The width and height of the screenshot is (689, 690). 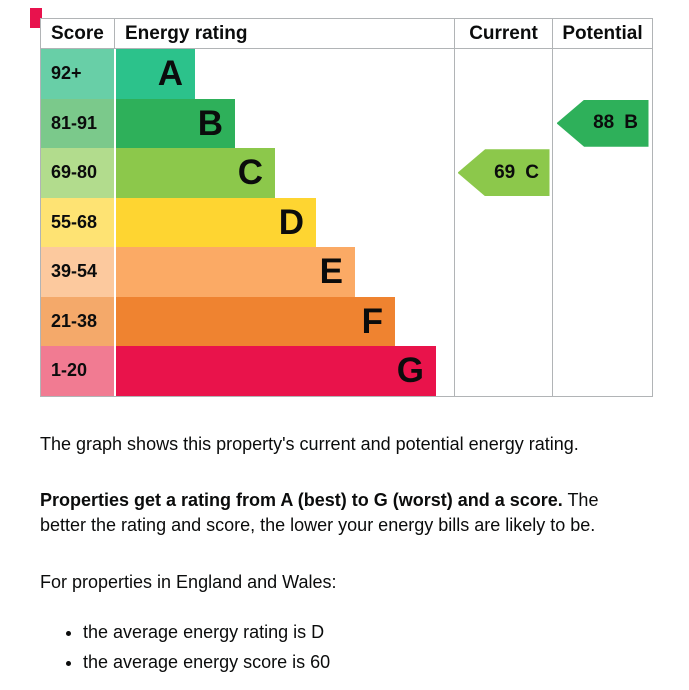 What do you see at coordinates (346, 173) in the screenshot?
I see `band-row-c: 69-80 C 69 C` at bounding box center [346, 173].